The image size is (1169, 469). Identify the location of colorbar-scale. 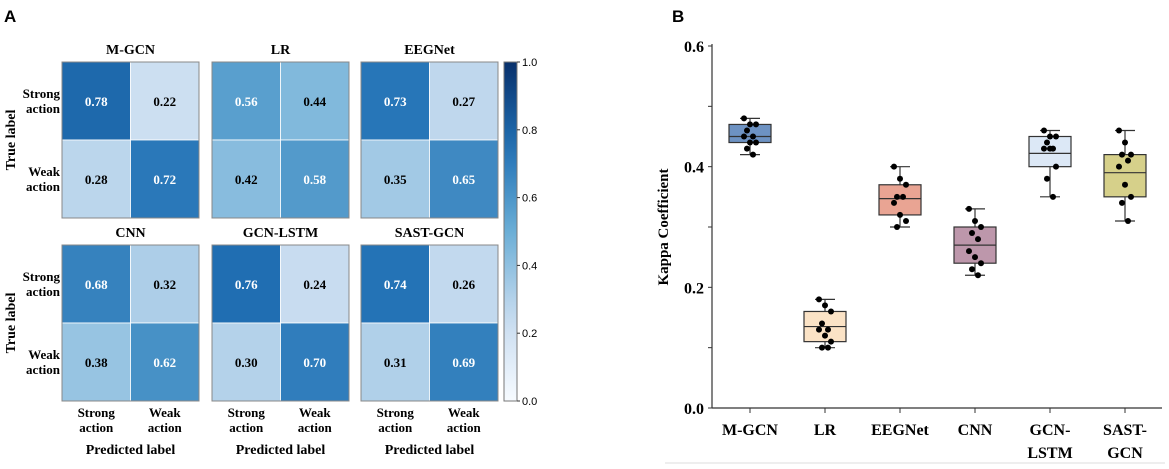
(510, 231).